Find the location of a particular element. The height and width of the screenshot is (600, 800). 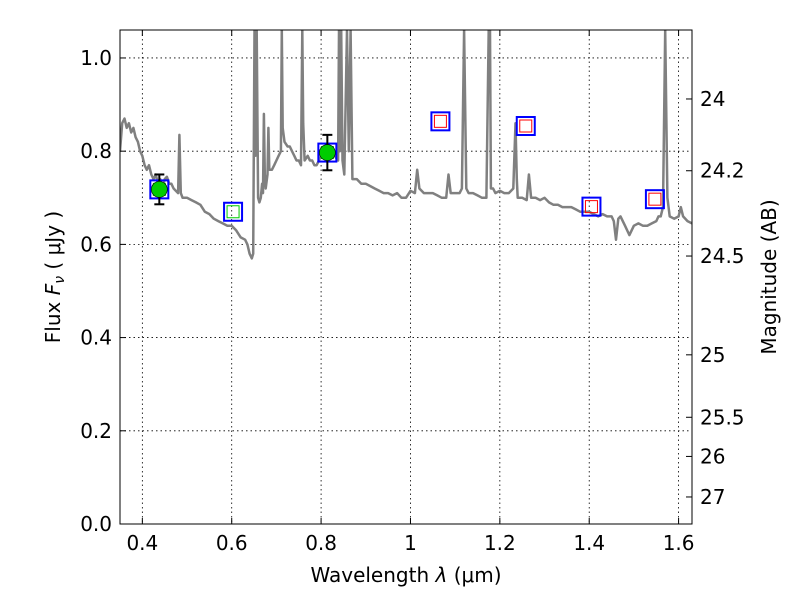

y2-tick-label: 24.5 is located at coordinates (722, 256).